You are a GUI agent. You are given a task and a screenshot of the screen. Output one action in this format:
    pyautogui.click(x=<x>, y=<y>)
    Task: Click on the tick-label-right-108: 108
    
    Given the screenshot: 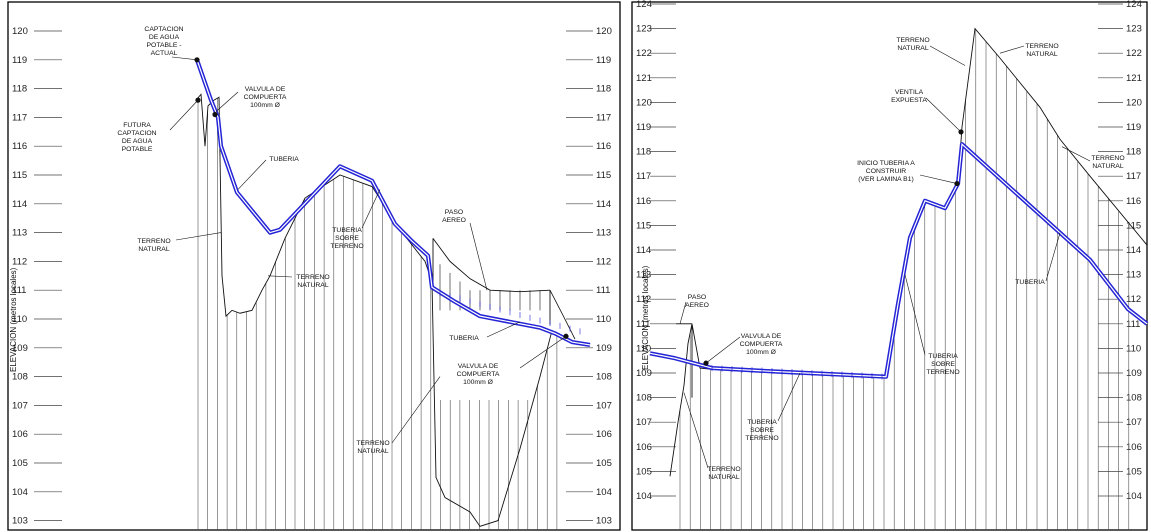 What is the action you would take?
    pyautogui.click(x=1134, y=398)
    